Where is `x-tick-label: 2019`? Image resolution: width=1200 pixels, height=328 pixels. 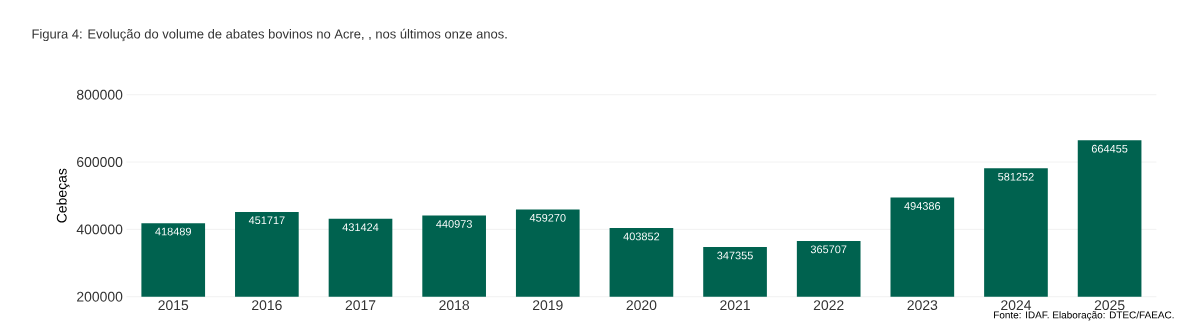
x-tick-label: 2019 is located at coordinates (547, 305).